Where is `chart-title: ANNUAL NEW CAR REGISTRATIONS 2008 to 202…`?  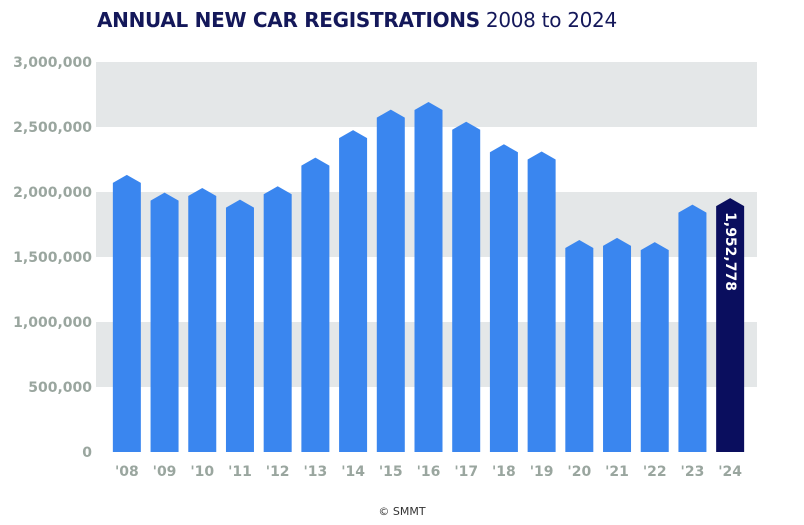 chart-title: ANNUAL NEW CAR REGISTRATIONS 2008 to 202… is located at coordinates (357, 20).